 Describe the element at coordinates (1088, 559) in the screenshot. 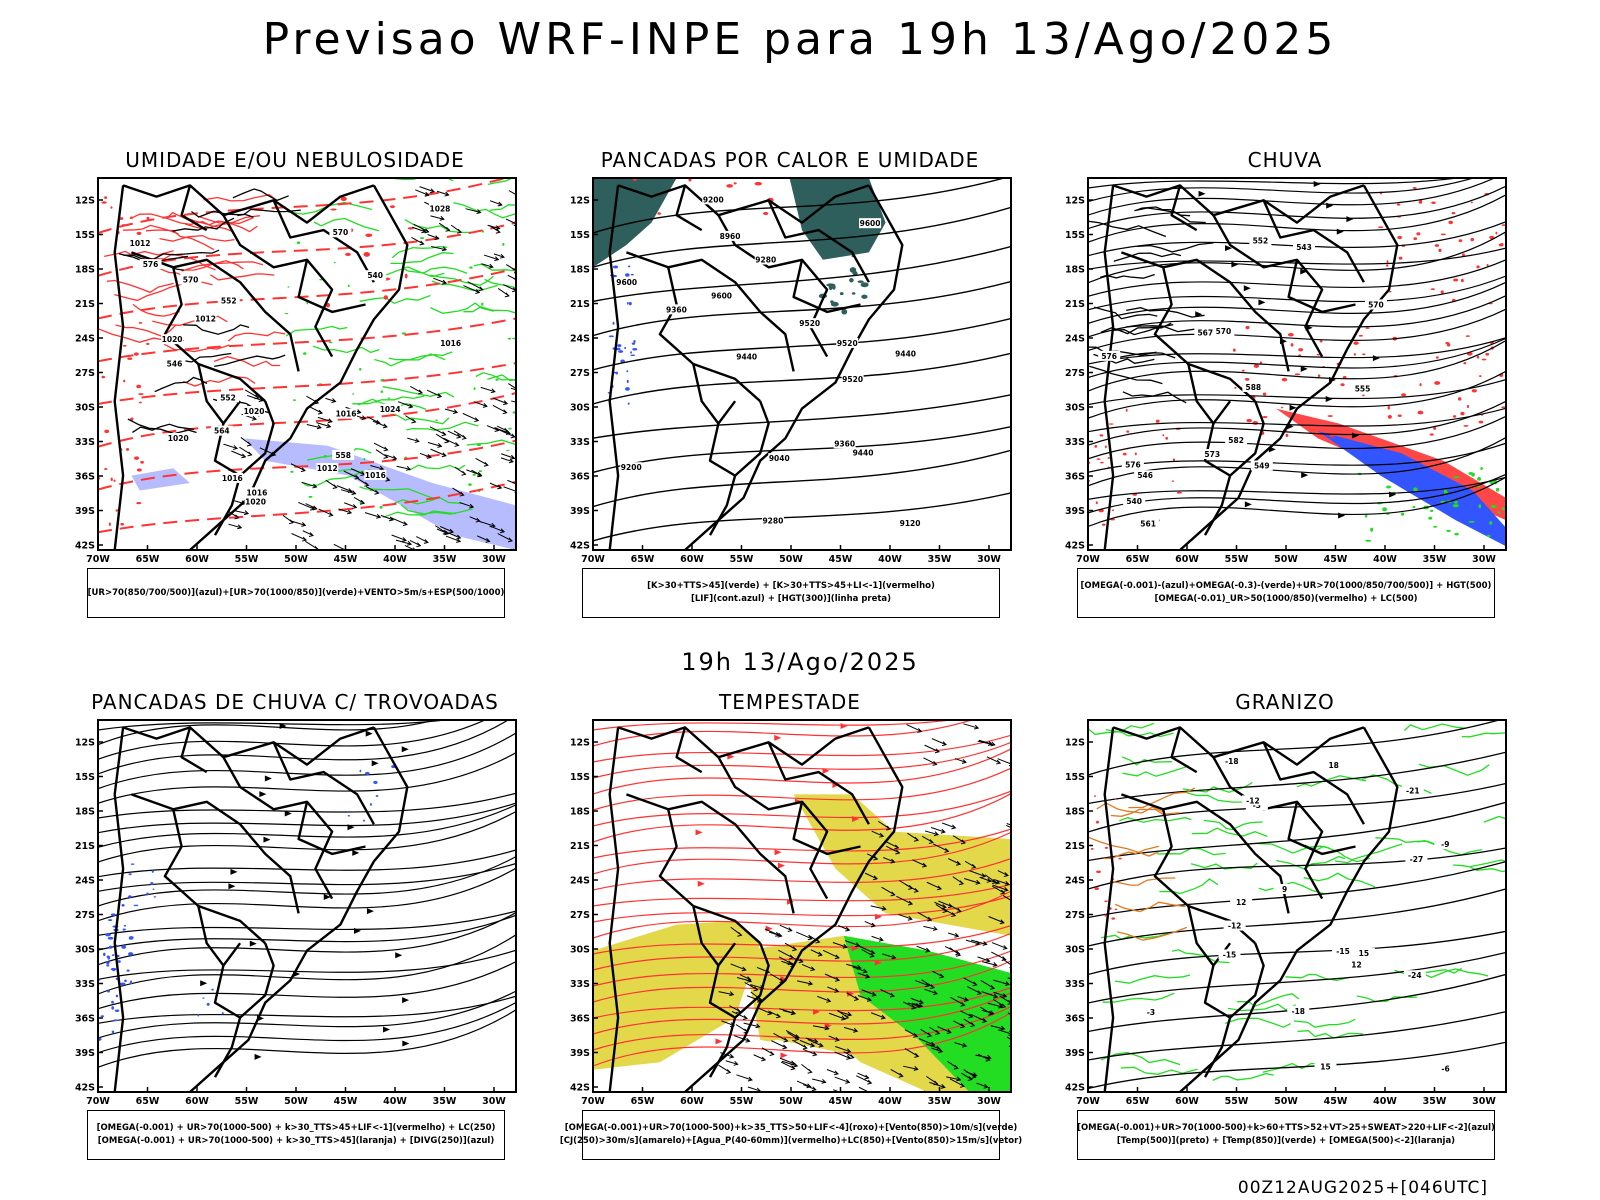

I see `lon-tick-label: 70W` at that location.